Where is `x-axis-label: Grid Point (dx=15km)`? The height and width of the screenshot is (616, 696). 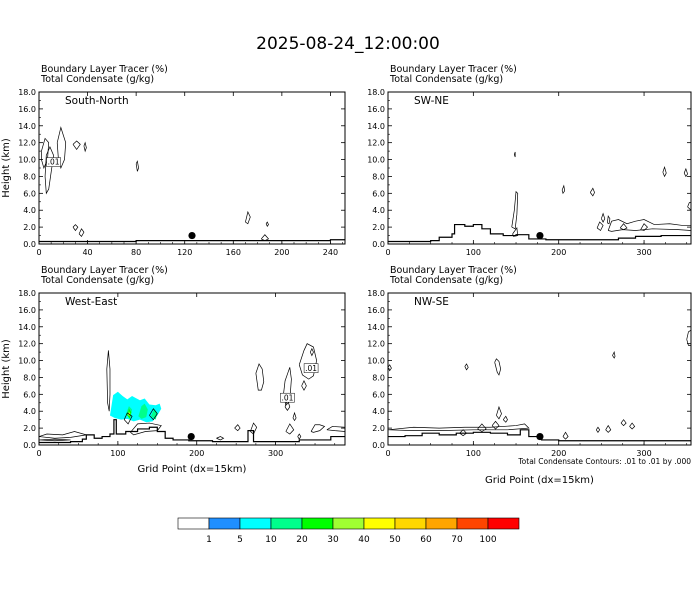
x-axis-label: Grid Point (dx=15km) is located at coordinates (539, 480).